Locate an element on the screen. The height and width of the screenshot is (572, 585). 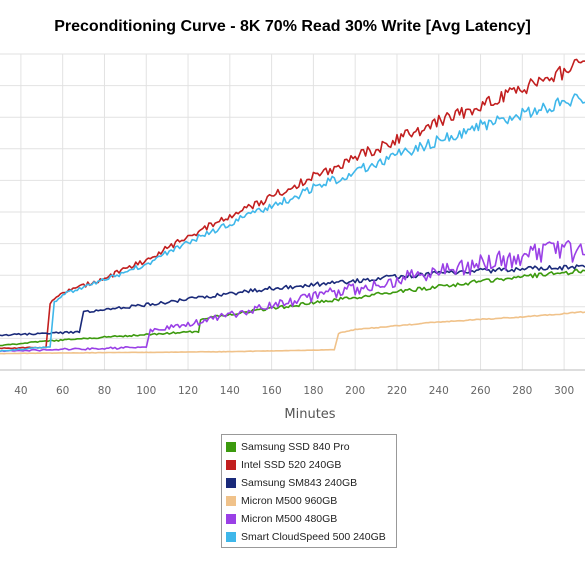
x-tick-label: 200 is located at coordinates (355, 391).